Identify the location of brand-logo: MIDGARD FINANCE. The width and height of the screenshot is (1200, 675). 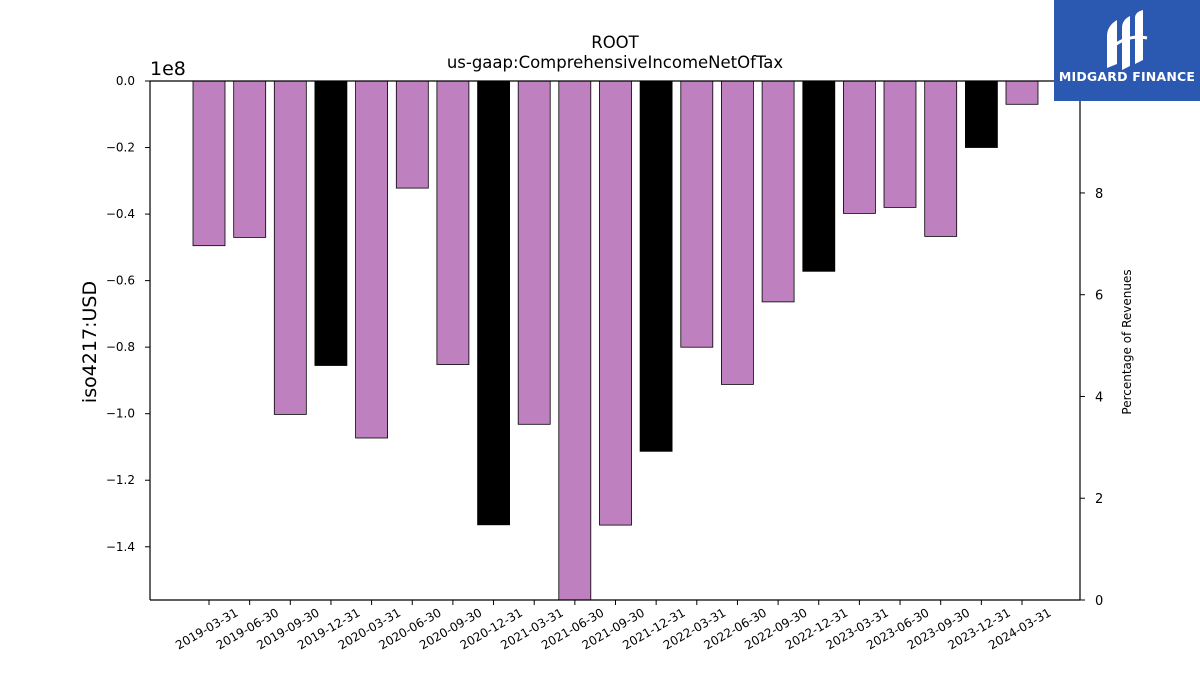
(1127, 50).